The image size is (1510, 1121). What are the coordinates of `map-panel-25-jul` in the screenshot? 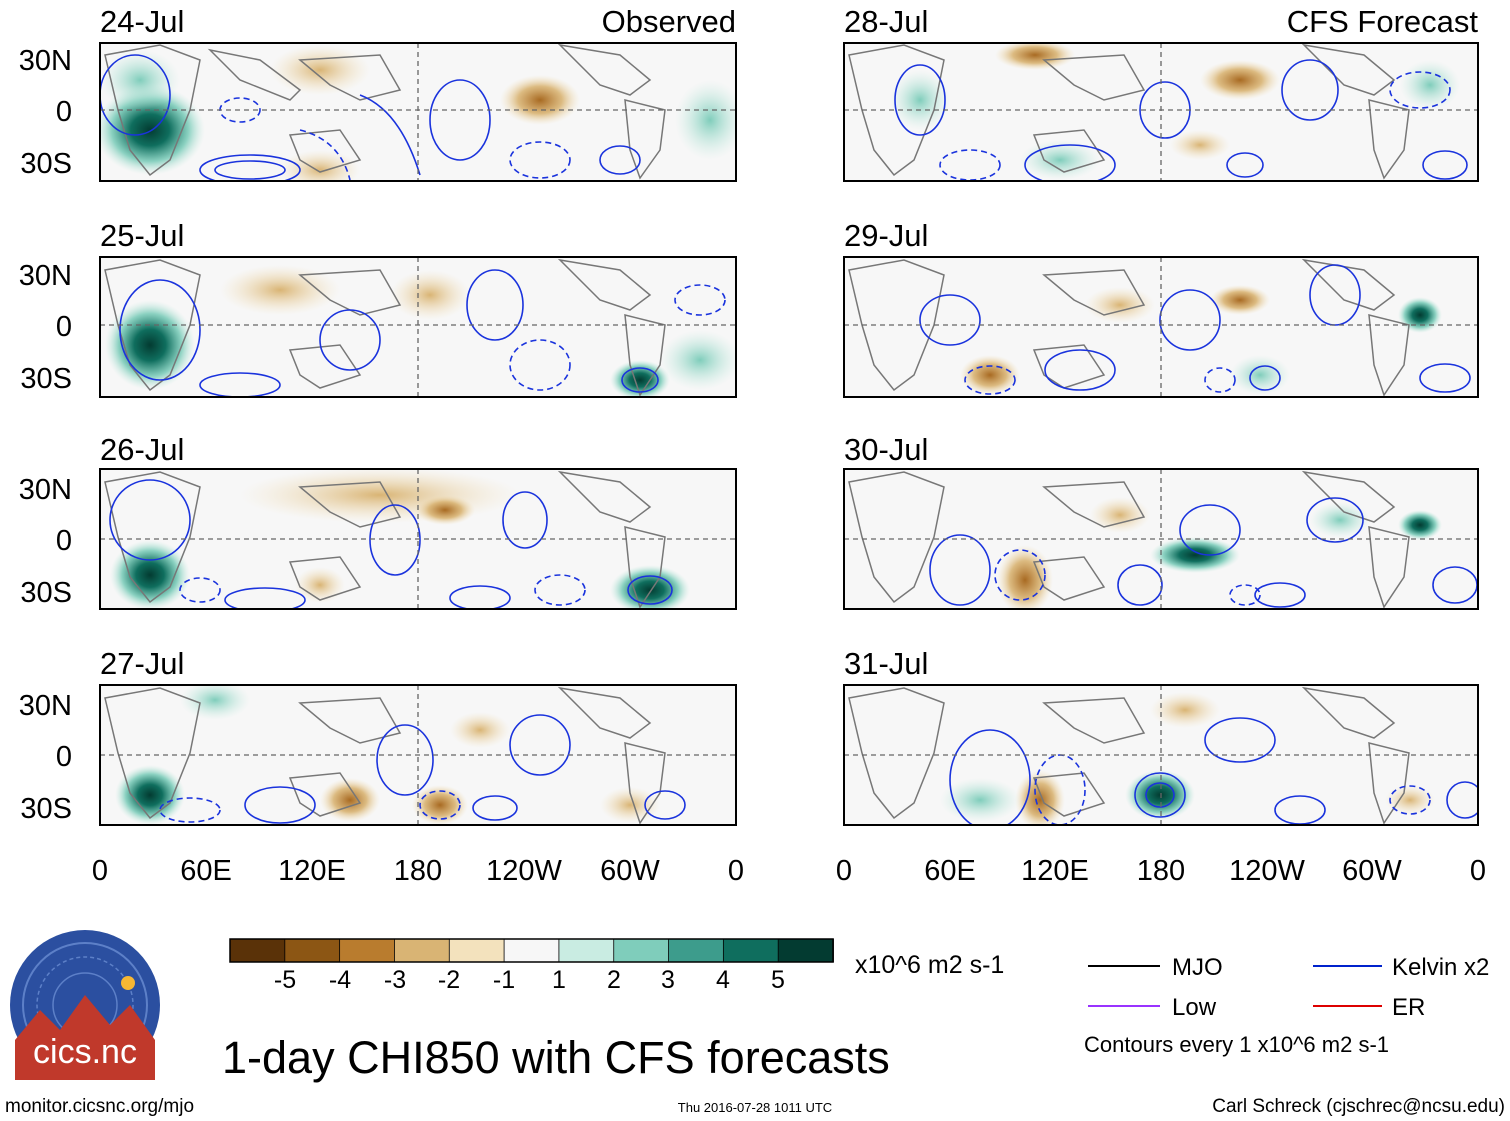 It's located at (418, 327).